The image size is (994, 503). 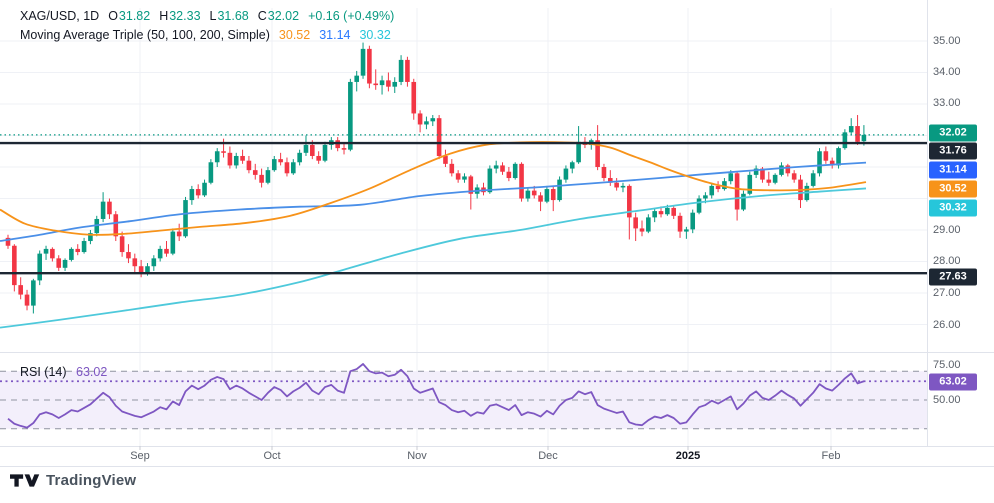 I want to click on ohlc-value: 31.68, so click(x=233, y=16).